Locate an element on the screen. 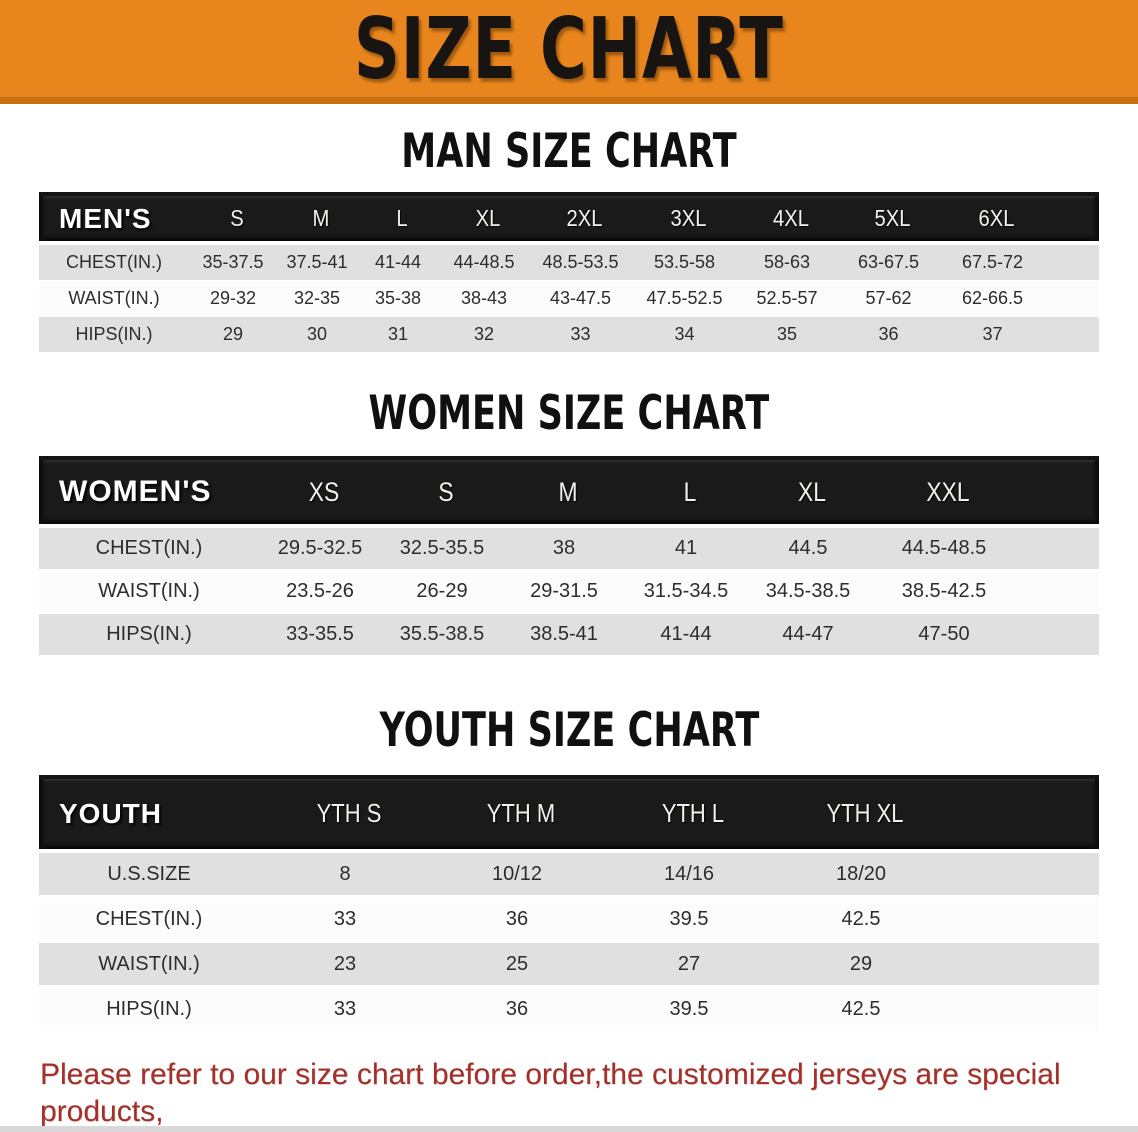 Image resolution: width=1138 pixels, height=1132 pixels. size-value: 29-32 is located at coordinates (233, 298).